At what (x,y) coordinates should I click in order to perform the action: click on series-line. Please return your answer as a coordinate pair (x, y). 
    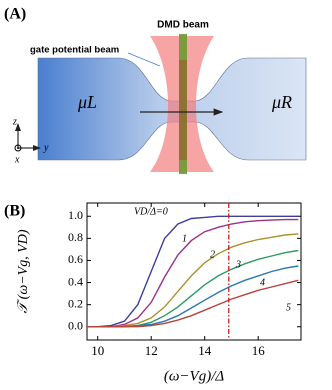
    Looking at the image, I should click on (193, 303).